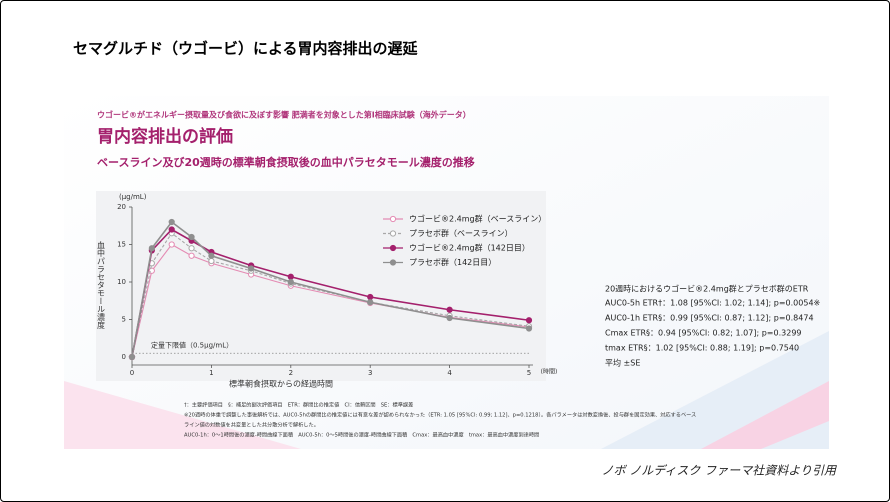  What do you see at coordinates (124, 357) in the screenshot?
I see `y-tick-label: 0` at bounding box center [124, 357].